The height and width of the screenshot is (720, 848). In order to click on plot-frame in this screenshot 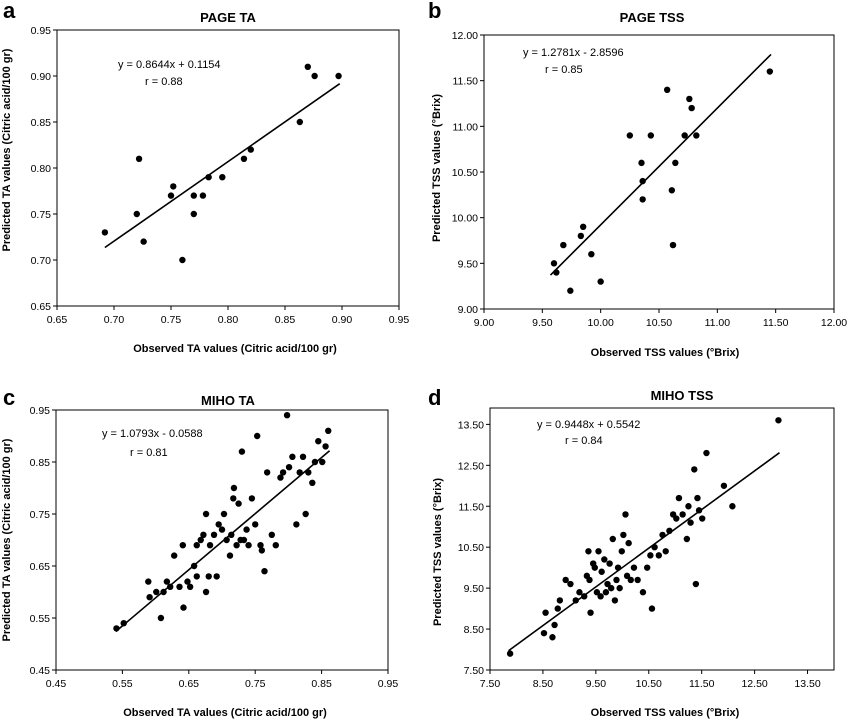, I will do `click(662, 539)`.